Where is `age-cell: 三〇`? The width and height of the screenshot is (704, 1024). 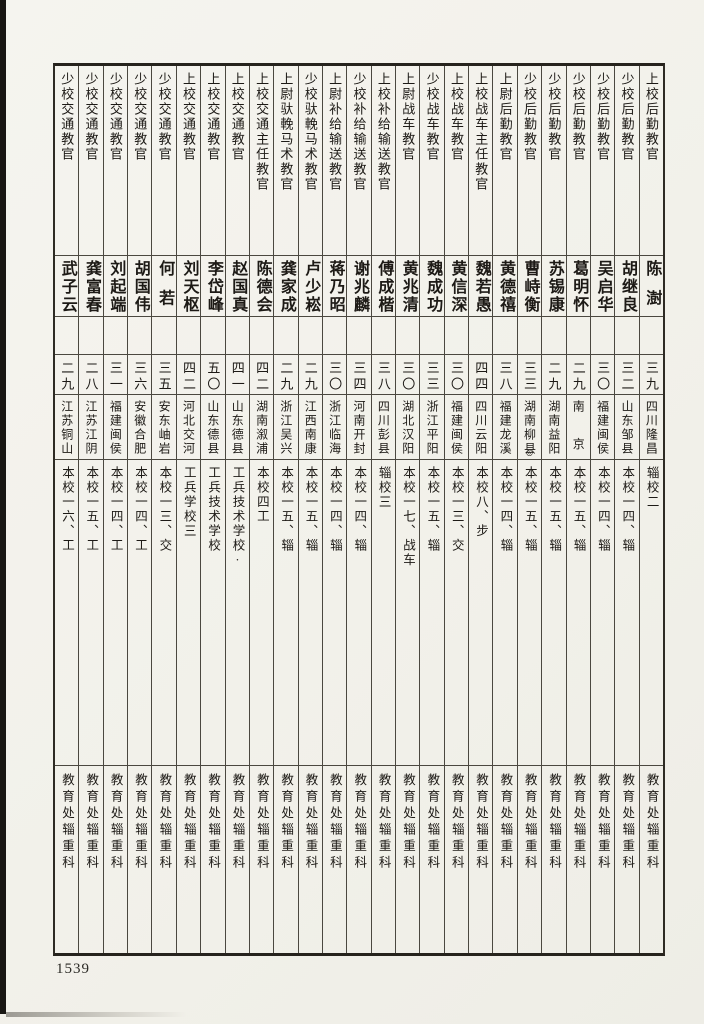 age-cell: 三〇 is located at coordinates (456, 375).